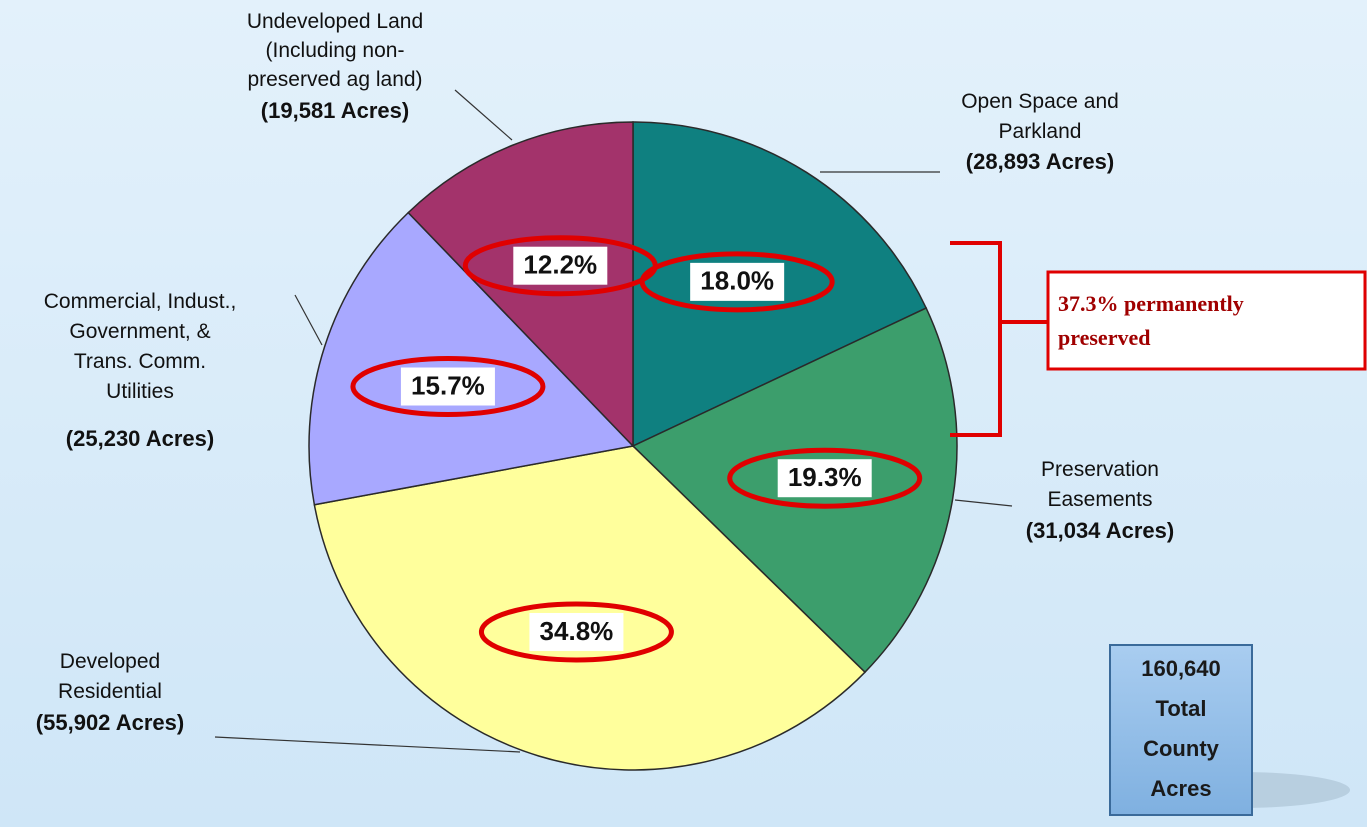 Image resolution: width=1367 pixels, height=827 pixels. I want to click on value-label: 15.7%, so click(448, 385).